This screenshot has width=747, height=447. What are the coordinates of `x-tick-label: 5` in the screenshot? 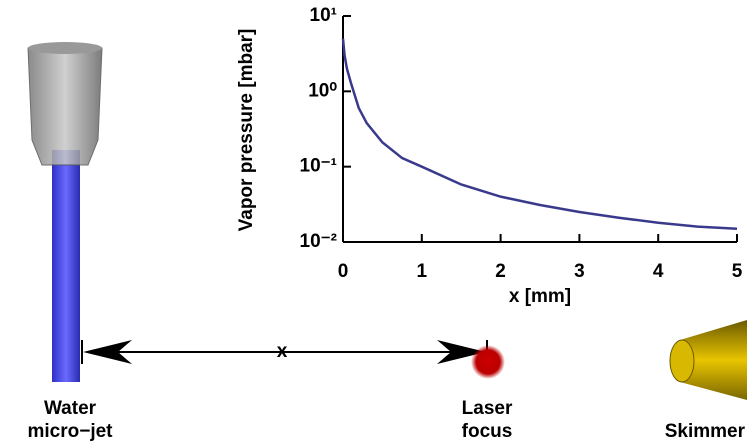 It's located at (737, 271).